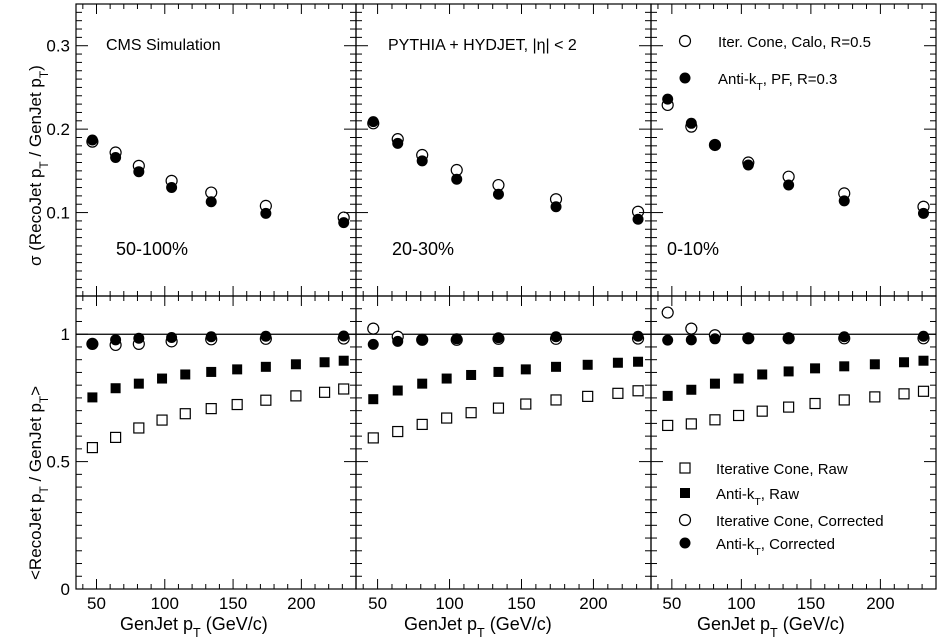 The image size is (937, 639). What do you see at coordinates (58, 213) in the screenshot?
I see `y-tick-label: 0.1` at bounding box center [58, 213].